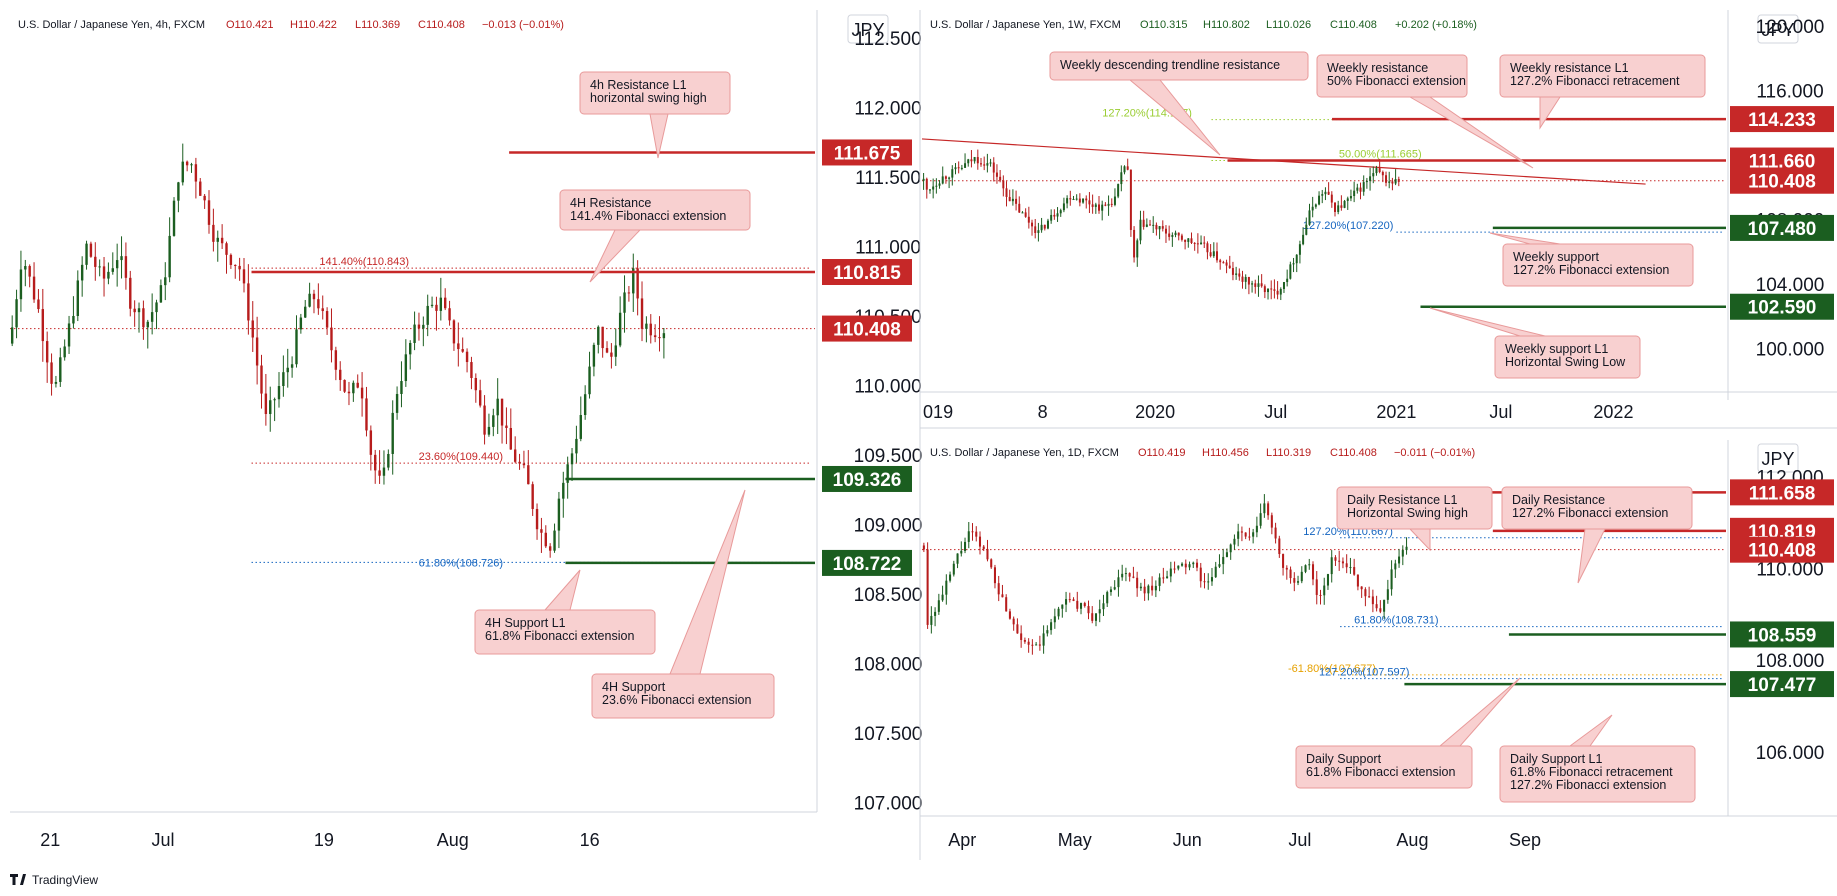 The height and width of the screenshot is (896, 1837). What do you see at coordinates (1487, 322) in the screenshot?
I see `w1-note-pointer` at bounding box center [1487, 322].